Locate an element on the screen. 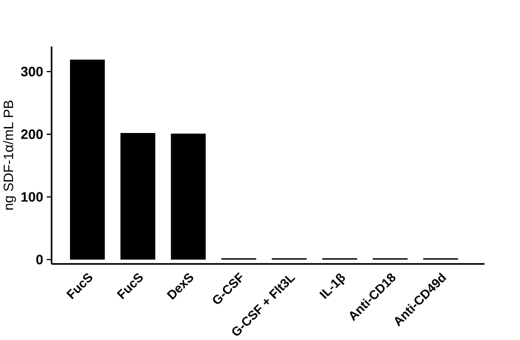  y-axis-title: ng SDF-1α/mL PB is located at coordinates (9, 155).